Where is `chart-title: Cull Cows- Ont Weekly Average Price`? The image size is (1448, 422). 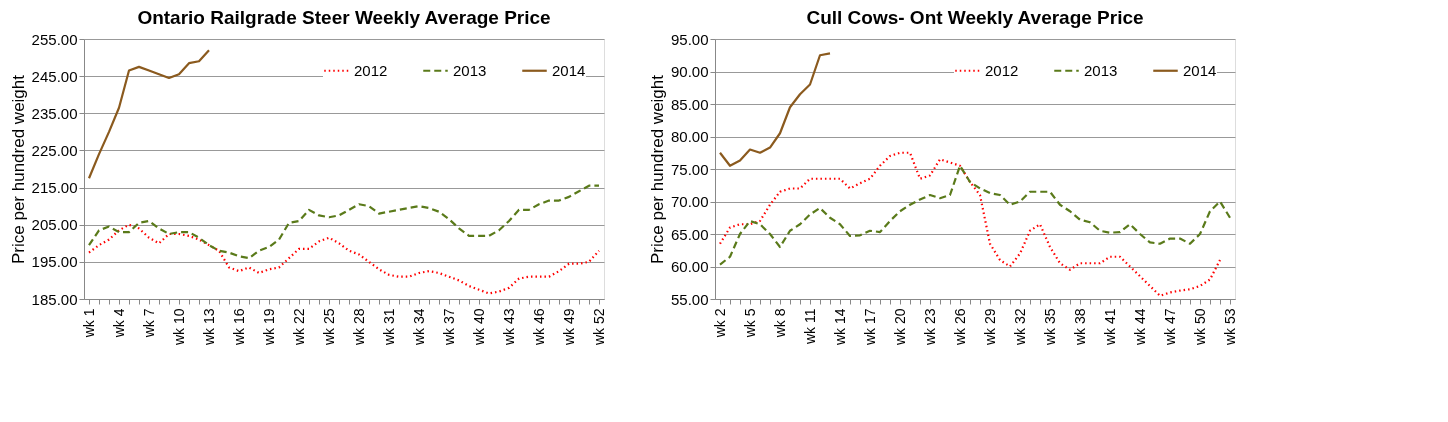 chart-title: Cull Cows- Ont Weekly Average Price is located at coordinates (975, 17).